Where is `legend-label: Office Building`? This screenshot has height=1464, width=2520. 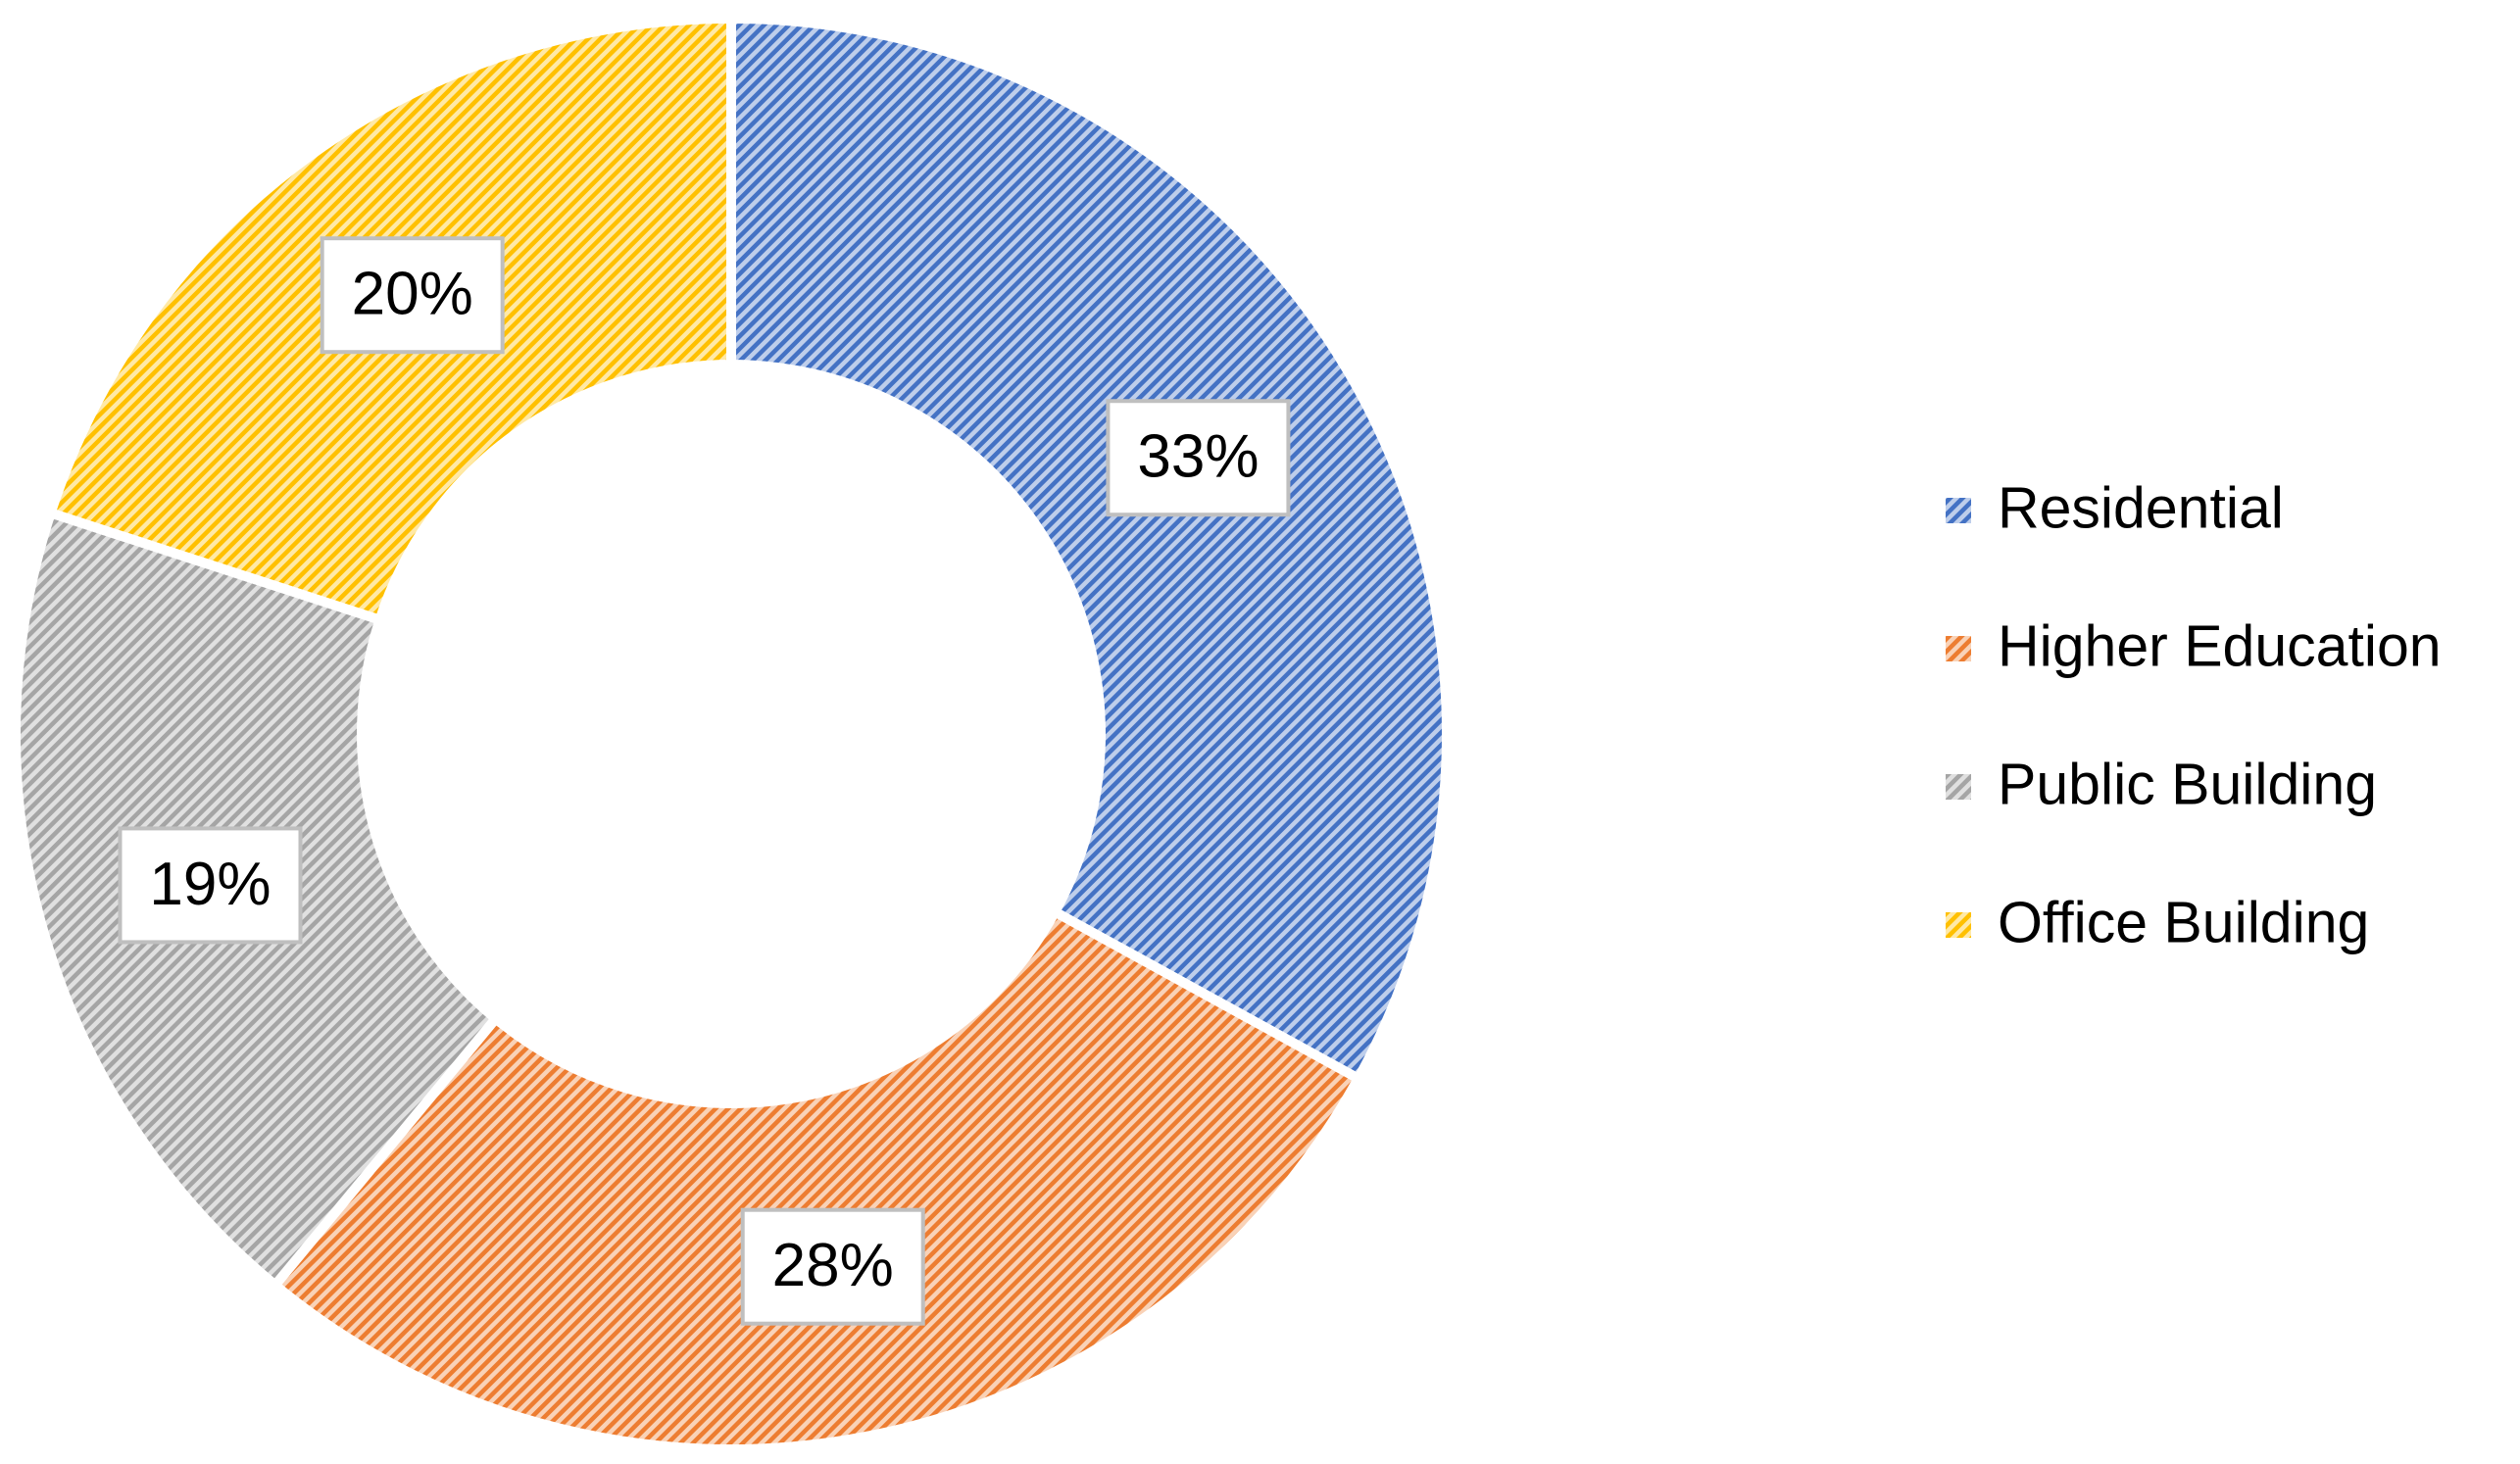
legend-label: Office Building is located at coordinates (2183, 923).